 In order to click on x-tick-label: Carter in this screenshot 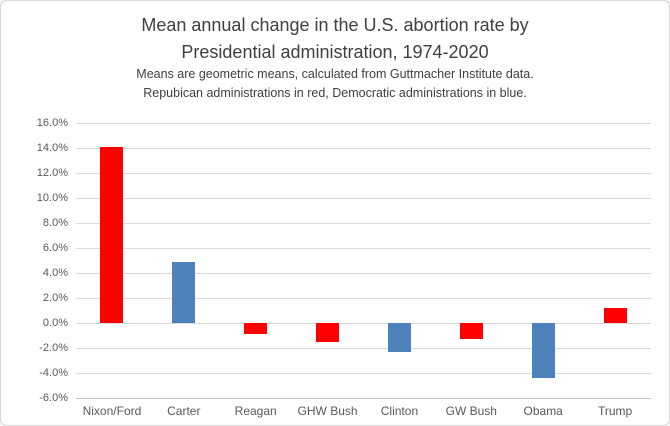, I will do `click(184, 411)`.